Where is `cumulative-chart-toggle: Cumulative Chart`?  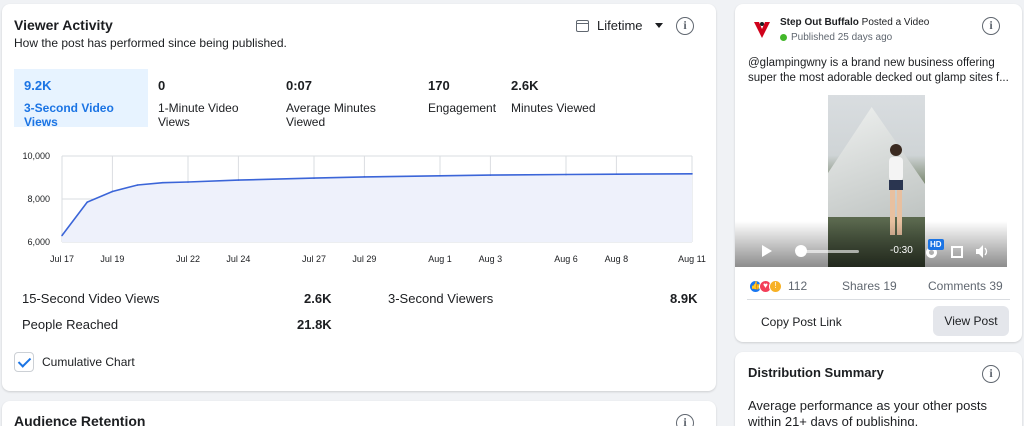 cumulative-chart-toggle: Cumulative Chart is located at coordinates (74, 362).